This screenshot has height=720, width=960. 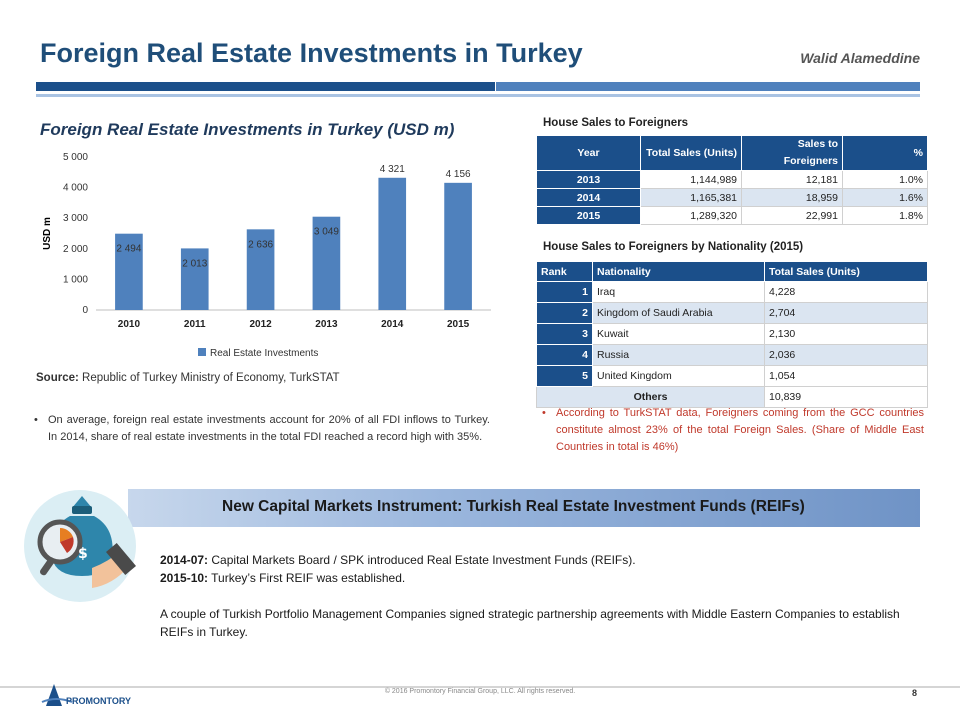 What do you see at coordinates (392, 324) in the screenshot?
I see `x-tick-label: 2014` at bounding box center [392, 324].